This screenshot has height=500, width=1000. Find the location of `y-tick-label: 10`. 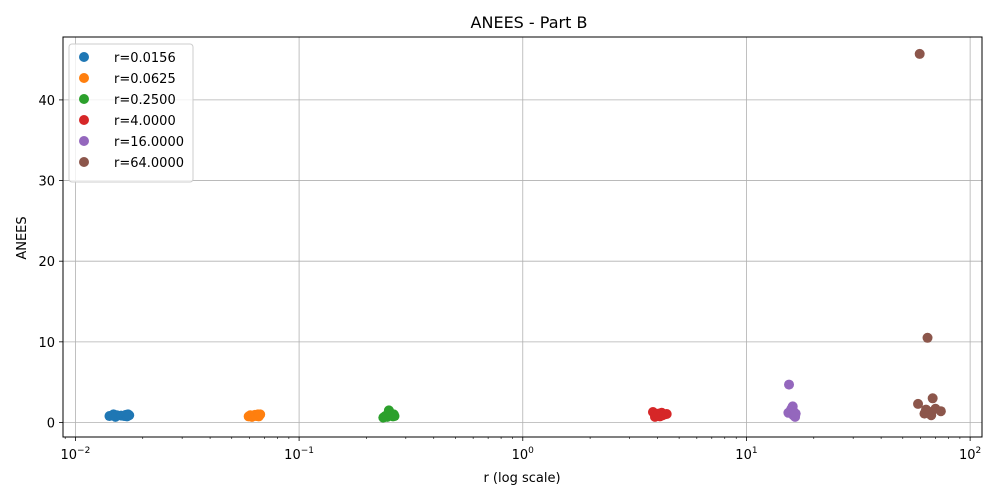

y-tick-label: 10 is located at coordinates (46, 343).